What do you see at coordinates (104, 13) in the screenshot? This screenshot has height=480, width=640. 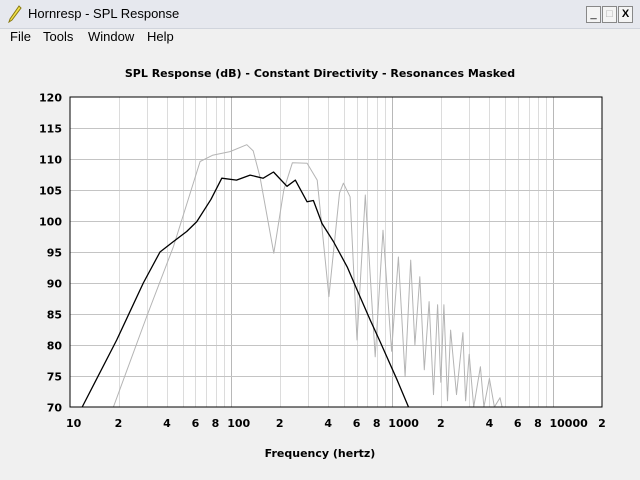 I see `window-title: Hornresp - SPL Response` at bounding box center [104, 13].